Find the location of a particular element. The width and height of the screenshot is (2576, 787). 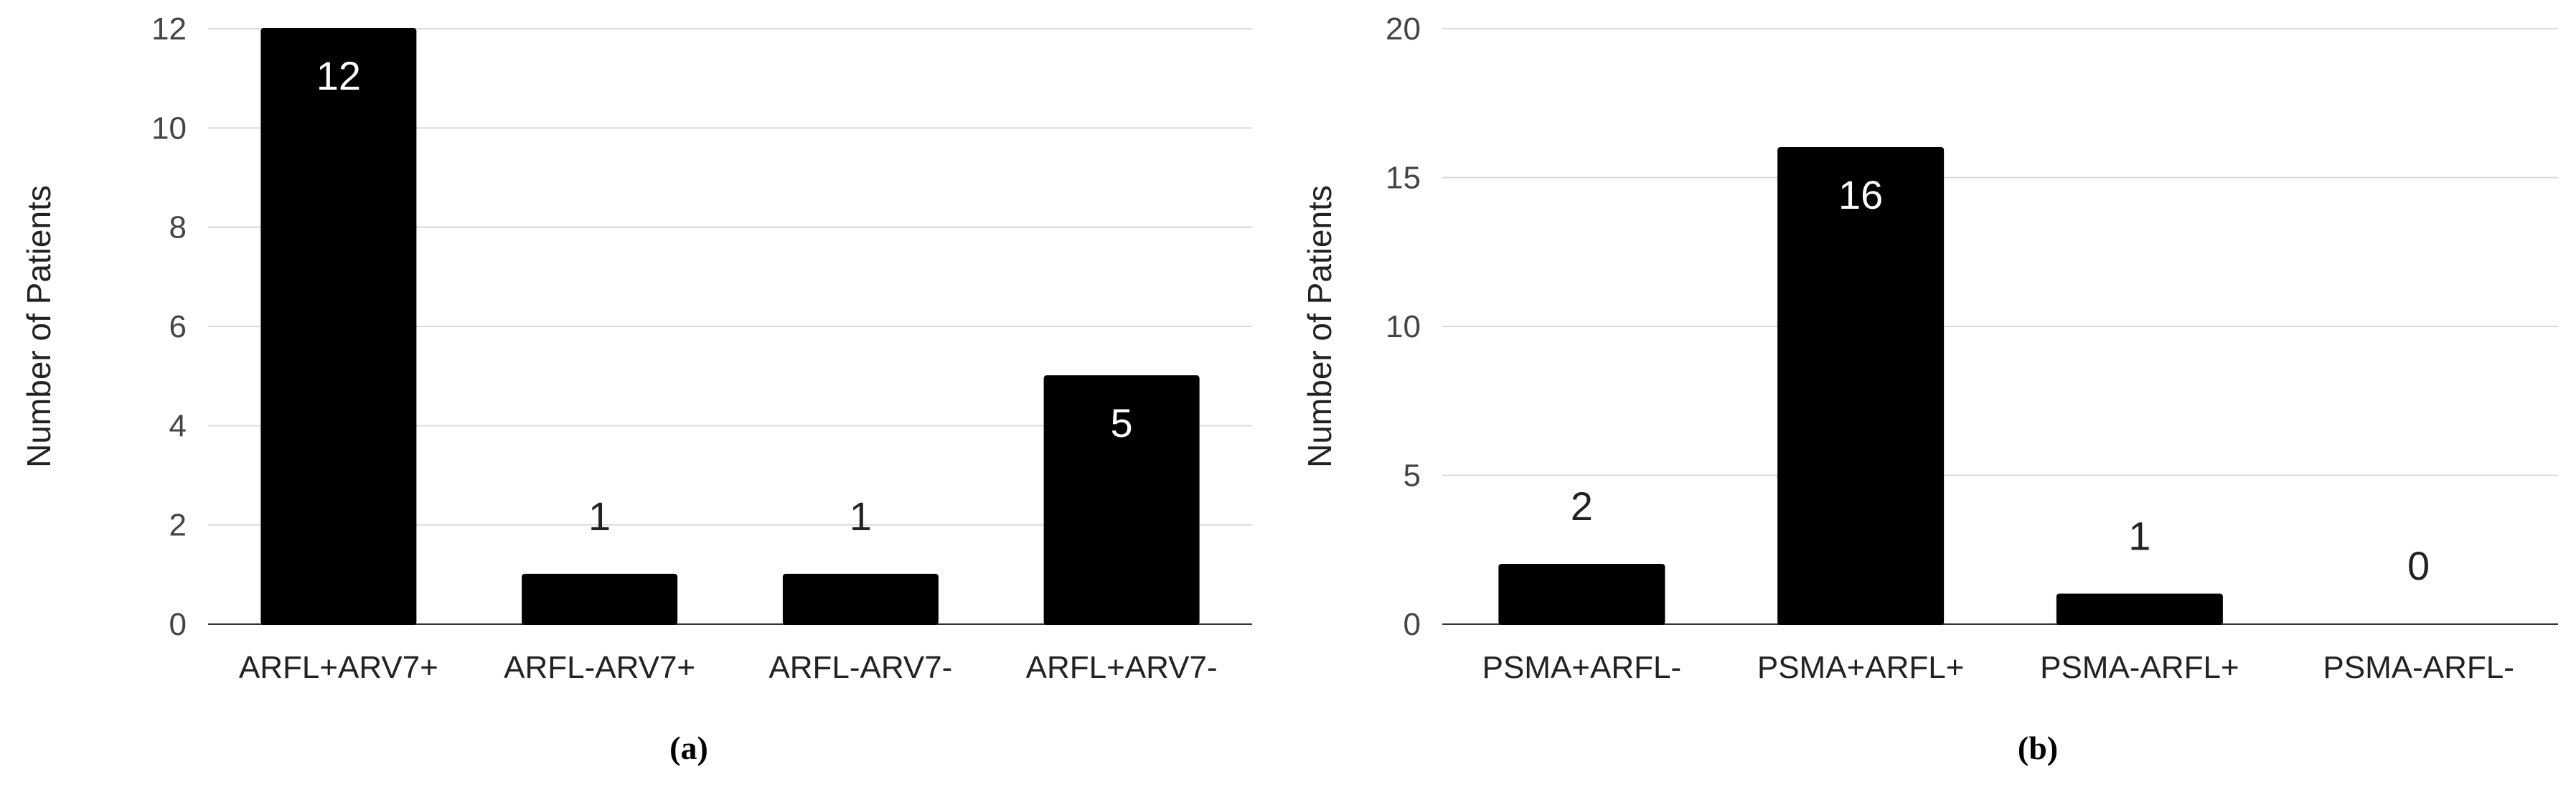

x-tick-label: PSMA-ARFL+ is located at coordinates (2139, 667).